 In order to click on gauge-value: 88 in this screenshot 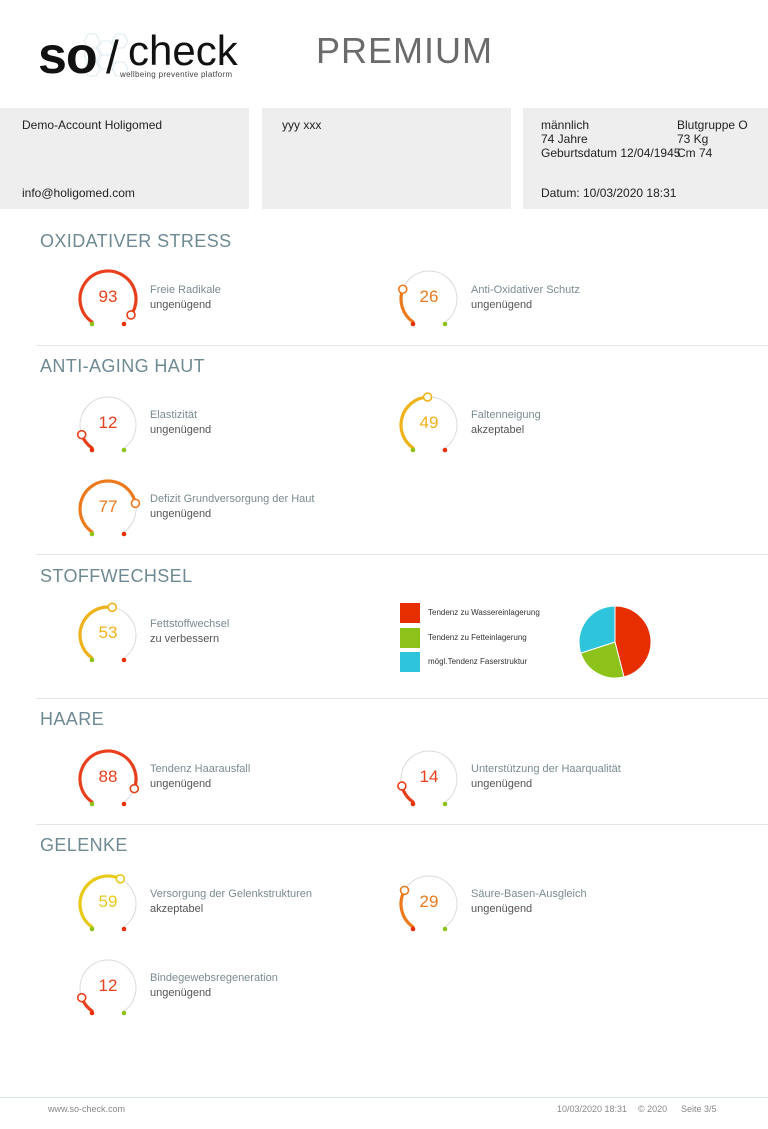, I will do `click(108, 776)`.